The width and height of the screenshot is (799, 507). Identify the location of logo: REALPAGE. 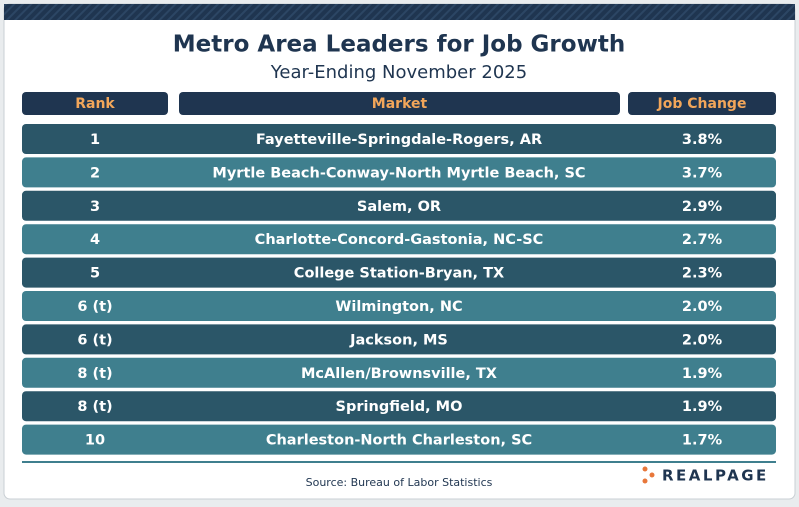
(705, 475).